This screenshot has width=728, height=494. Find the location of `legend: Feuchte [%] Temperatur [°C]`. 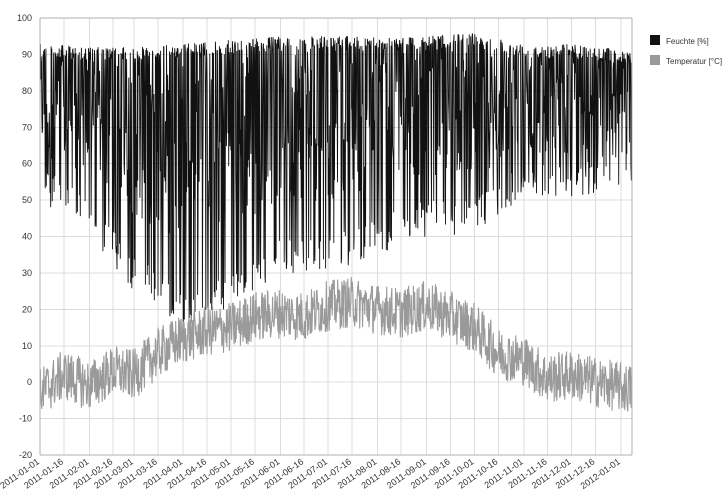

legend: Feuchte [%] Temperatur [°C] is located at coordinates (686, 50).